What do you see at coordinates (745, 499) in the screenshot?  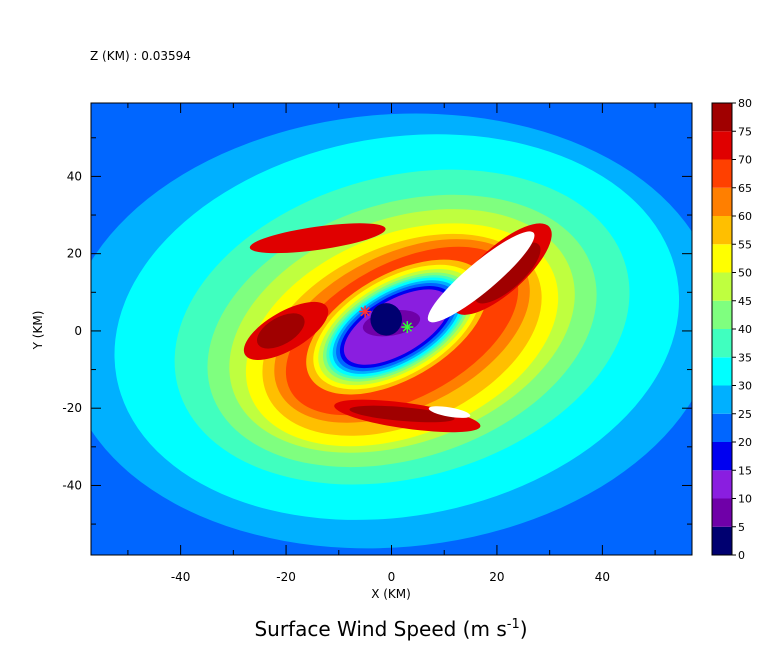 I see `colorbar-label: 10` at bounding box center [745, 499].